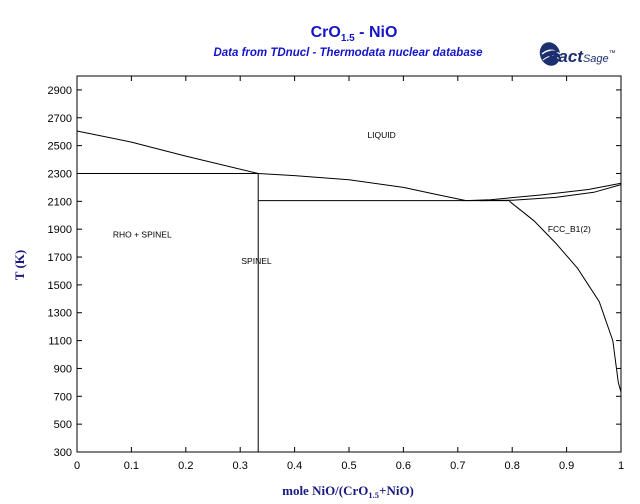 This screenshot has height=504, width=640. I want to click on x-tick-label: 0, so click(77, 466).